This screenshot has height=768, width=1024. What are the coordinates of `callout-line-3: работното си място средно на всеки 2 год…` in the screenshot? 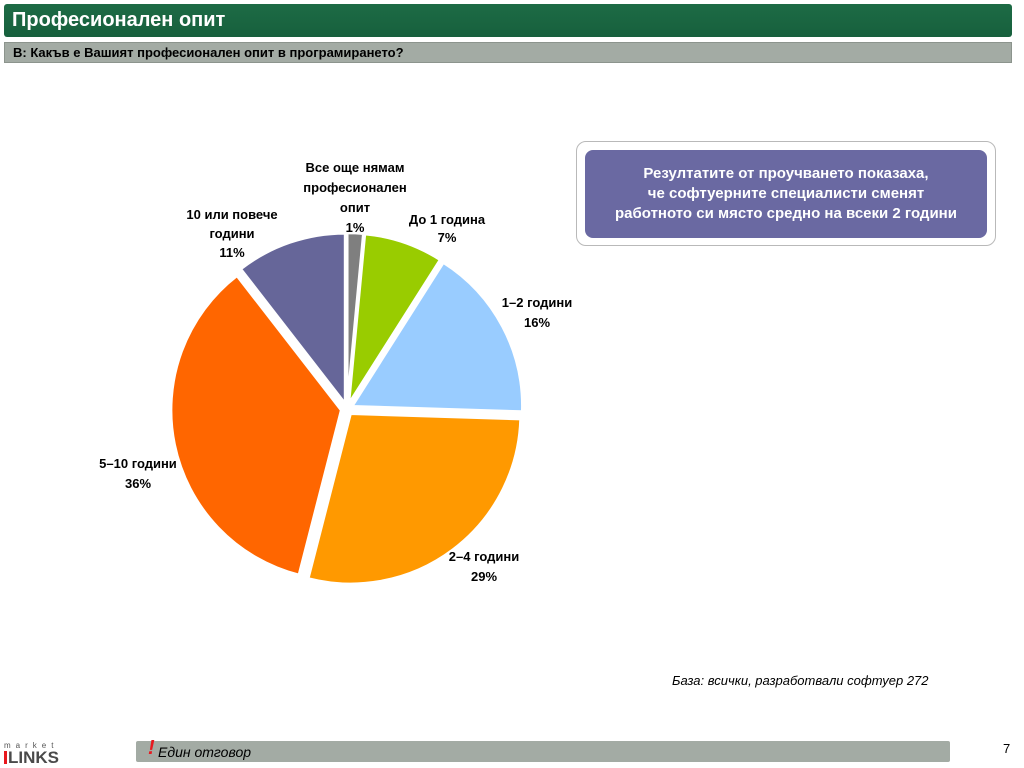 It's located at (786, 213).